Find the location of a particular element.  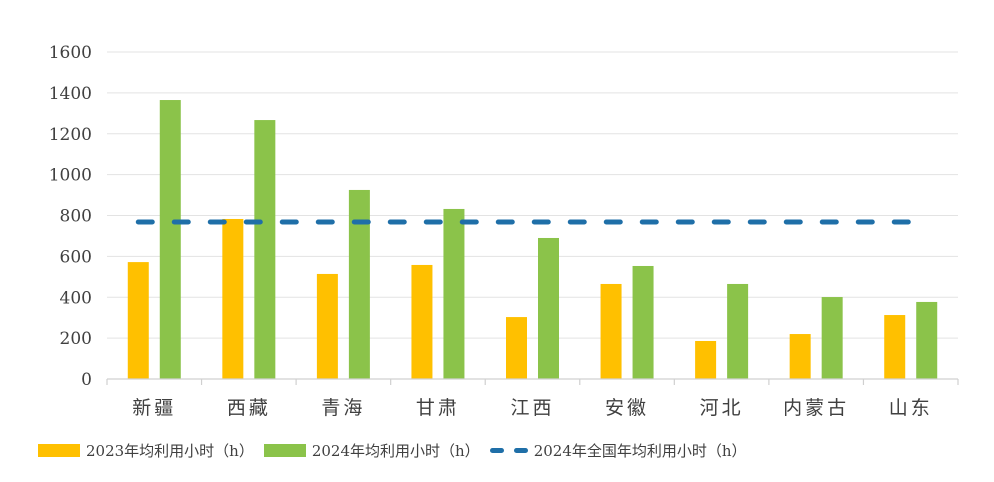

y-tick-label: 1600 is located at coordinates (70, 53).